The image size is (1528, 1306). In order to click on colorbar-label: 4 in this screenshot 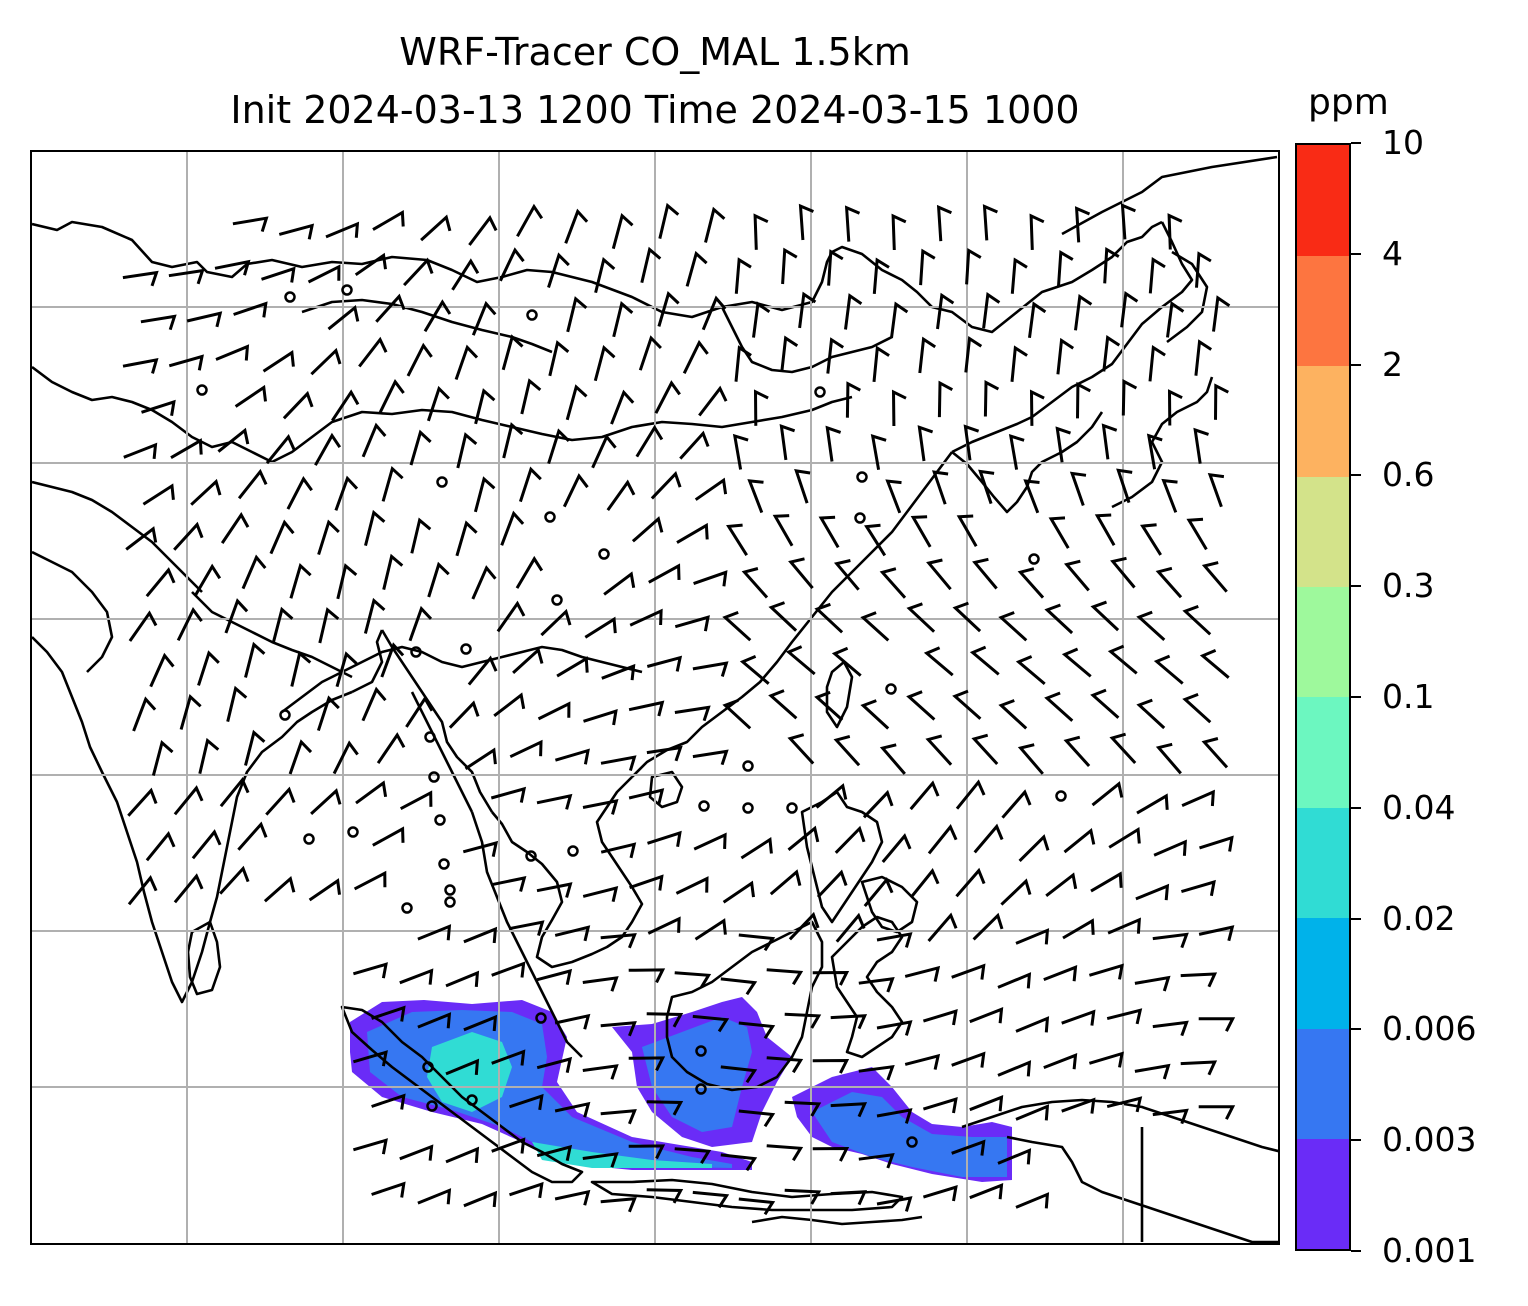, I will do `click(1392, 253)`.